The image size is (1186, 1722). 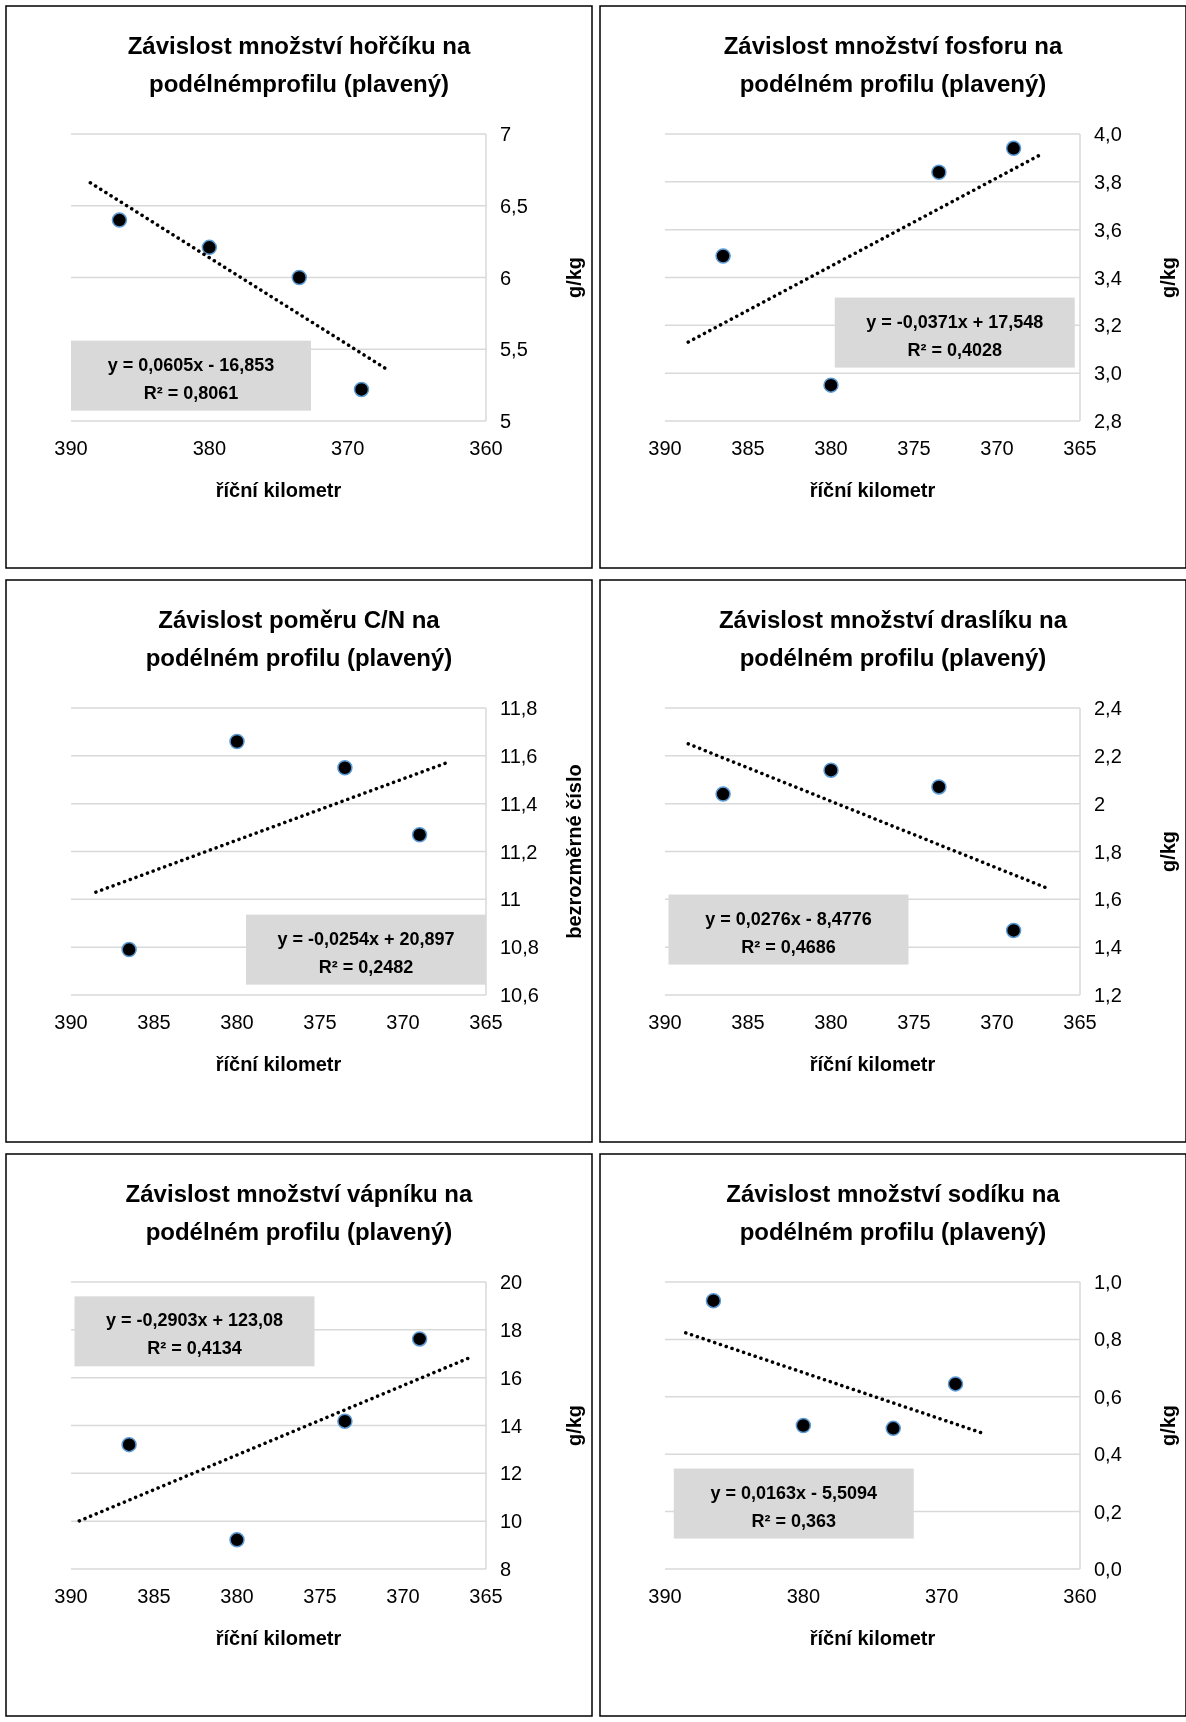 What do you see at coordinates (1108, 373) in the screenshot?
I see `y-tick-label: 3,0` at bounding box center [1108, 373].